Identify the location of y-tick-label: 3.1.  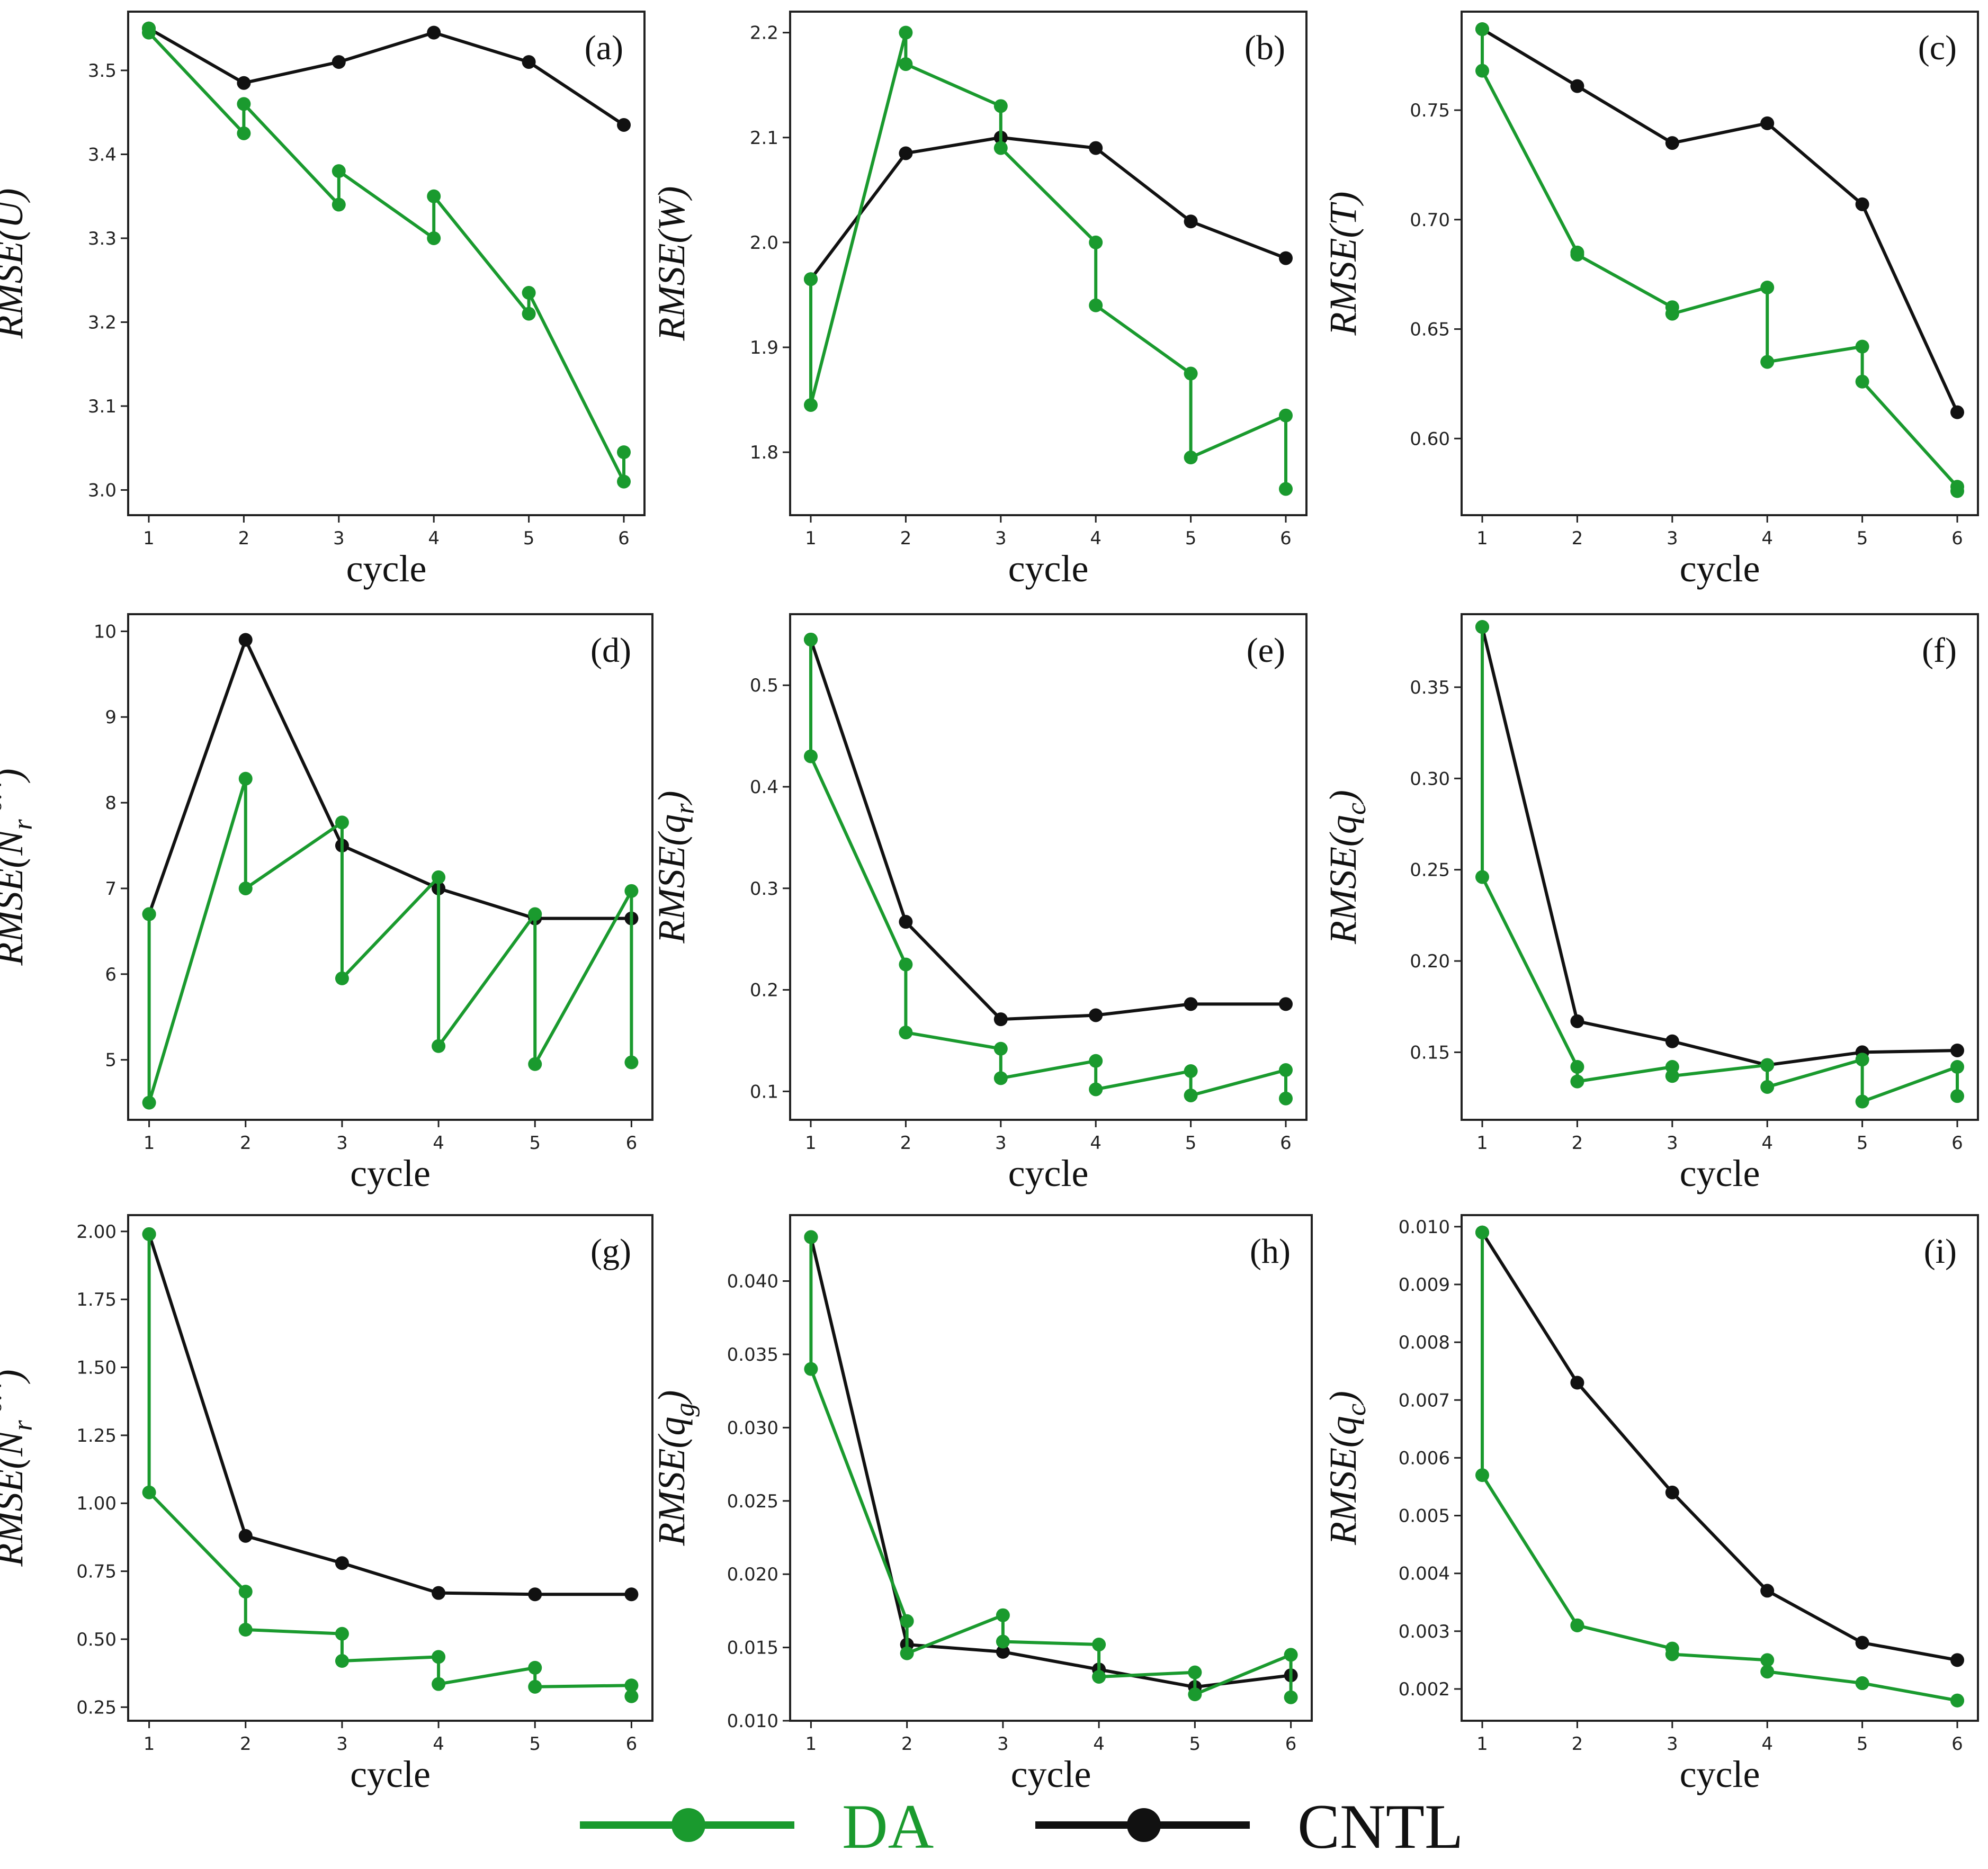
(102, 406).